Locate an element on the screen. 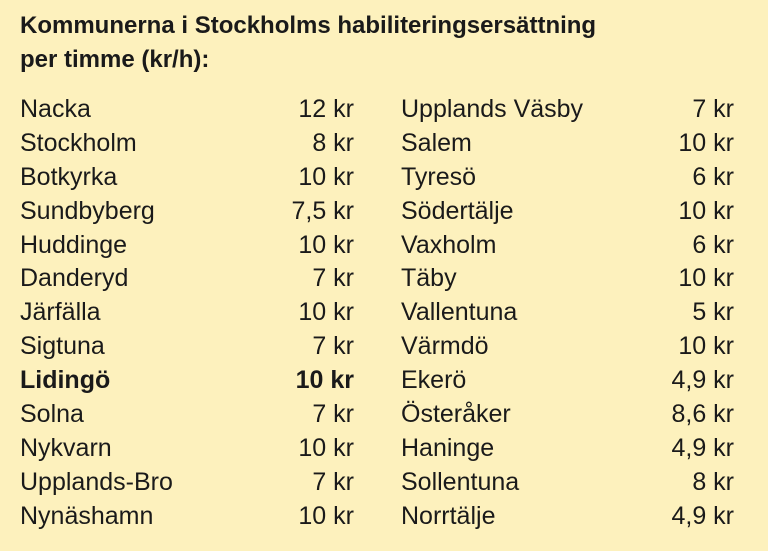  municipality-name: Nynäshamn is located at coordinates (87, 515).